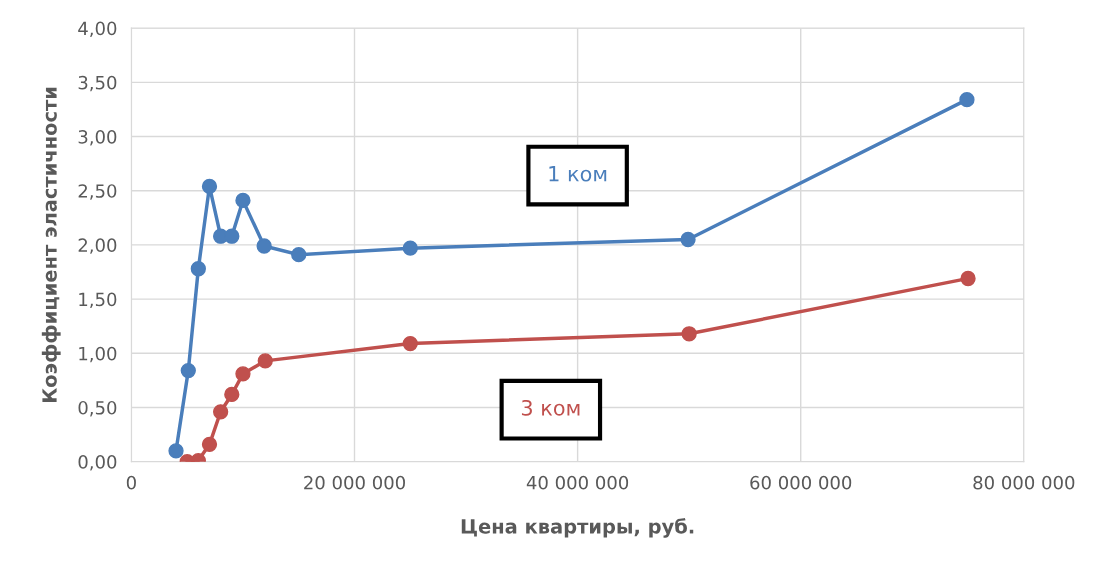  Describe the element at coordinates (97, 137) in the screenshot. I see `y-tick-label: 3,00` at that location.